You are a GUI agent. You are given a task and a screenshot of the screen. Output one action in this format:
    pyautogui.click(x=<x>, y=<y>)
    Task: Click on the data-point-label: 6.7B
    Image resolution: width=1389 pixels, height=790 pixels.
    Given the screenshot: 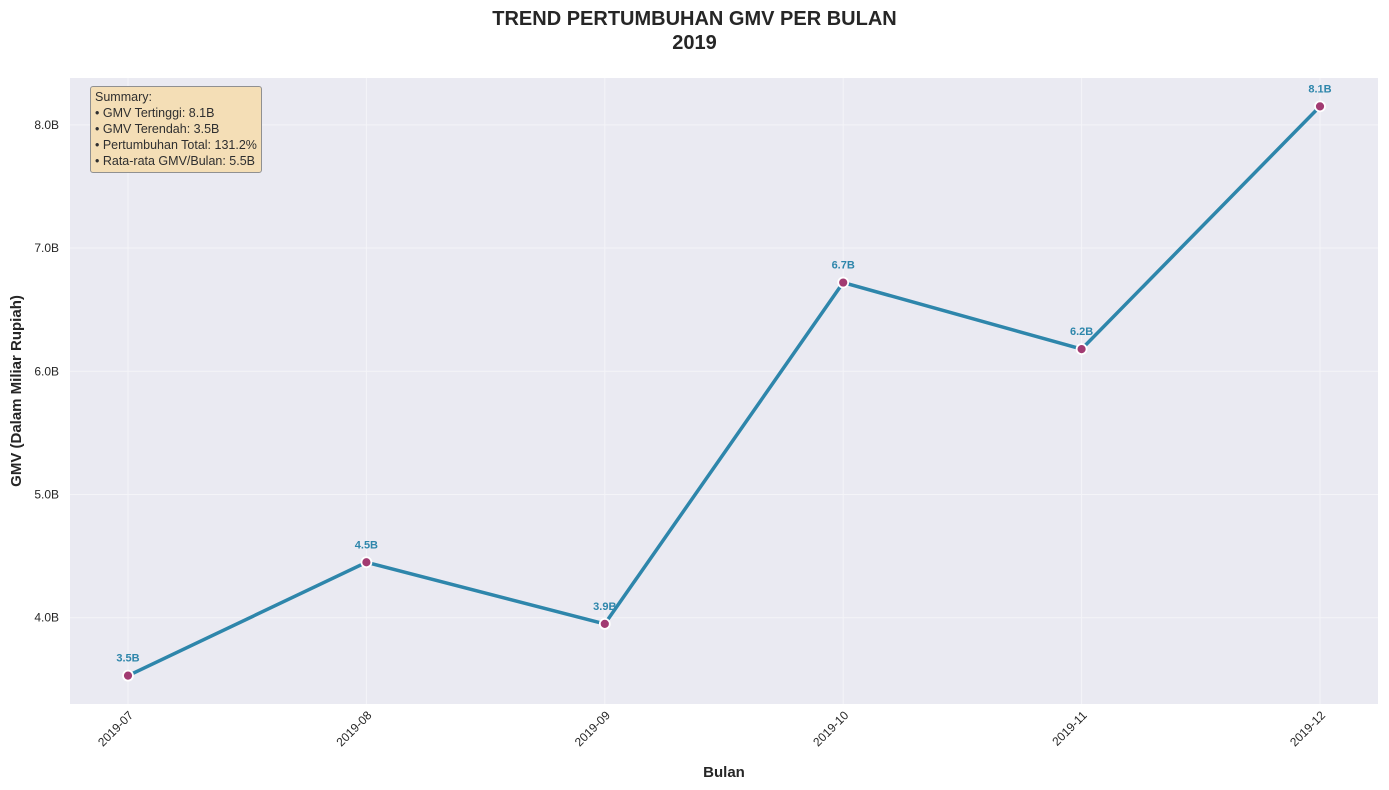 What is the action you would take?
    pyautogui.click(x=843, y=266)
    